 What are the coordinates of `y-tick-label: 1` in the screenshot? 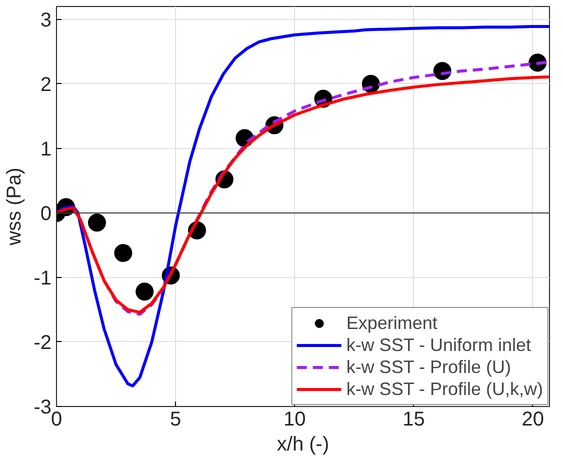 It's located at (46, 149).